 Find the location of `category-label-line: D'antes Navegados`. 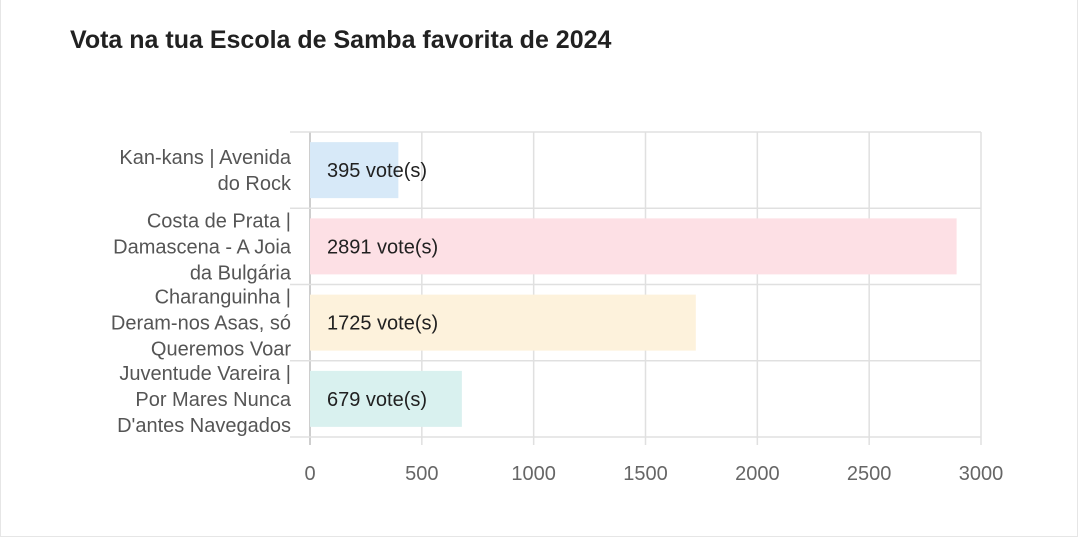

category-label-line: D'antes Navegados is located at coordinates (204, 426).